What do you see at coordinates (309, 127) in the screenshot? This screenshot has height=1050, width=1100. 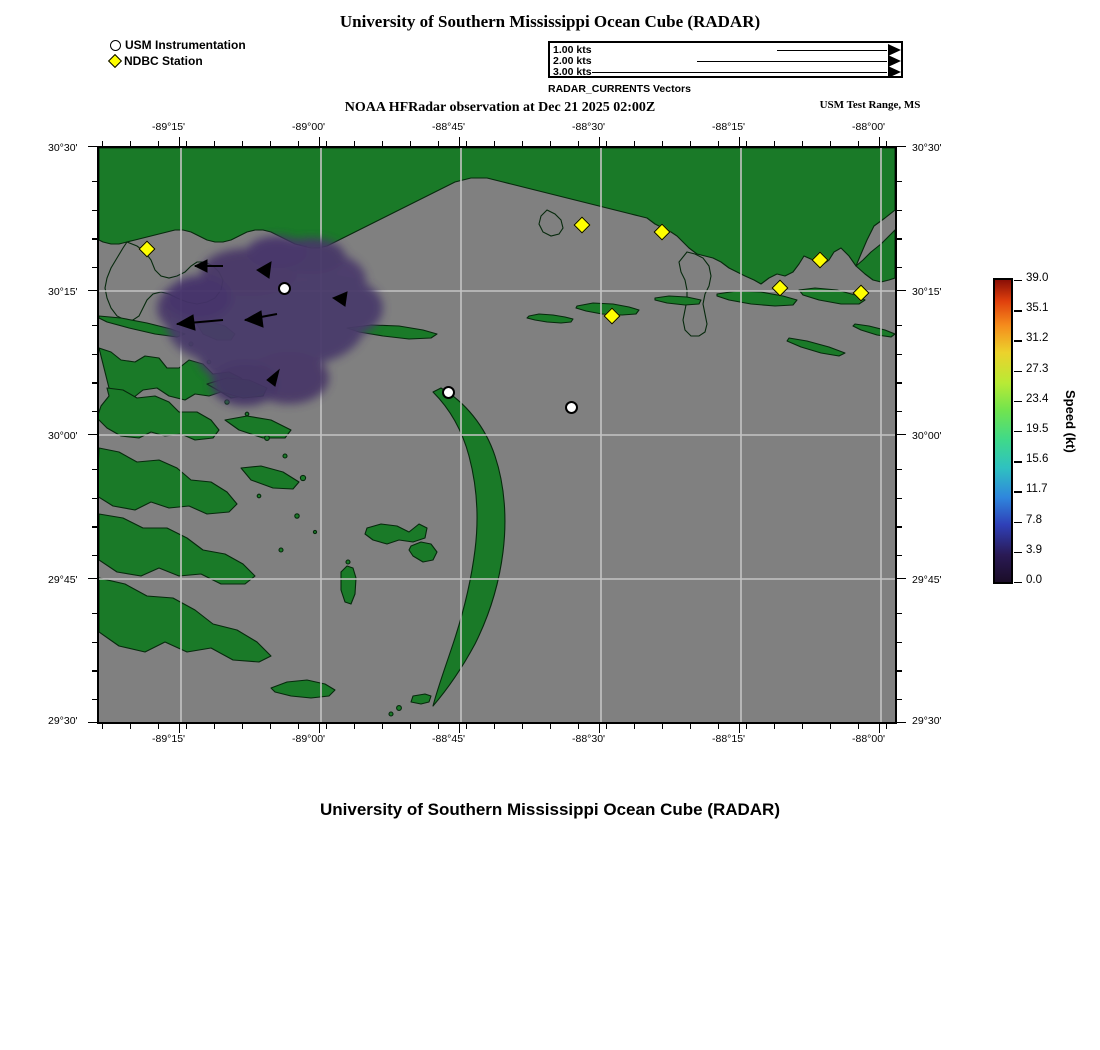 I see `x-label-top-1: -89°00'` at bounding box center [309, 127].